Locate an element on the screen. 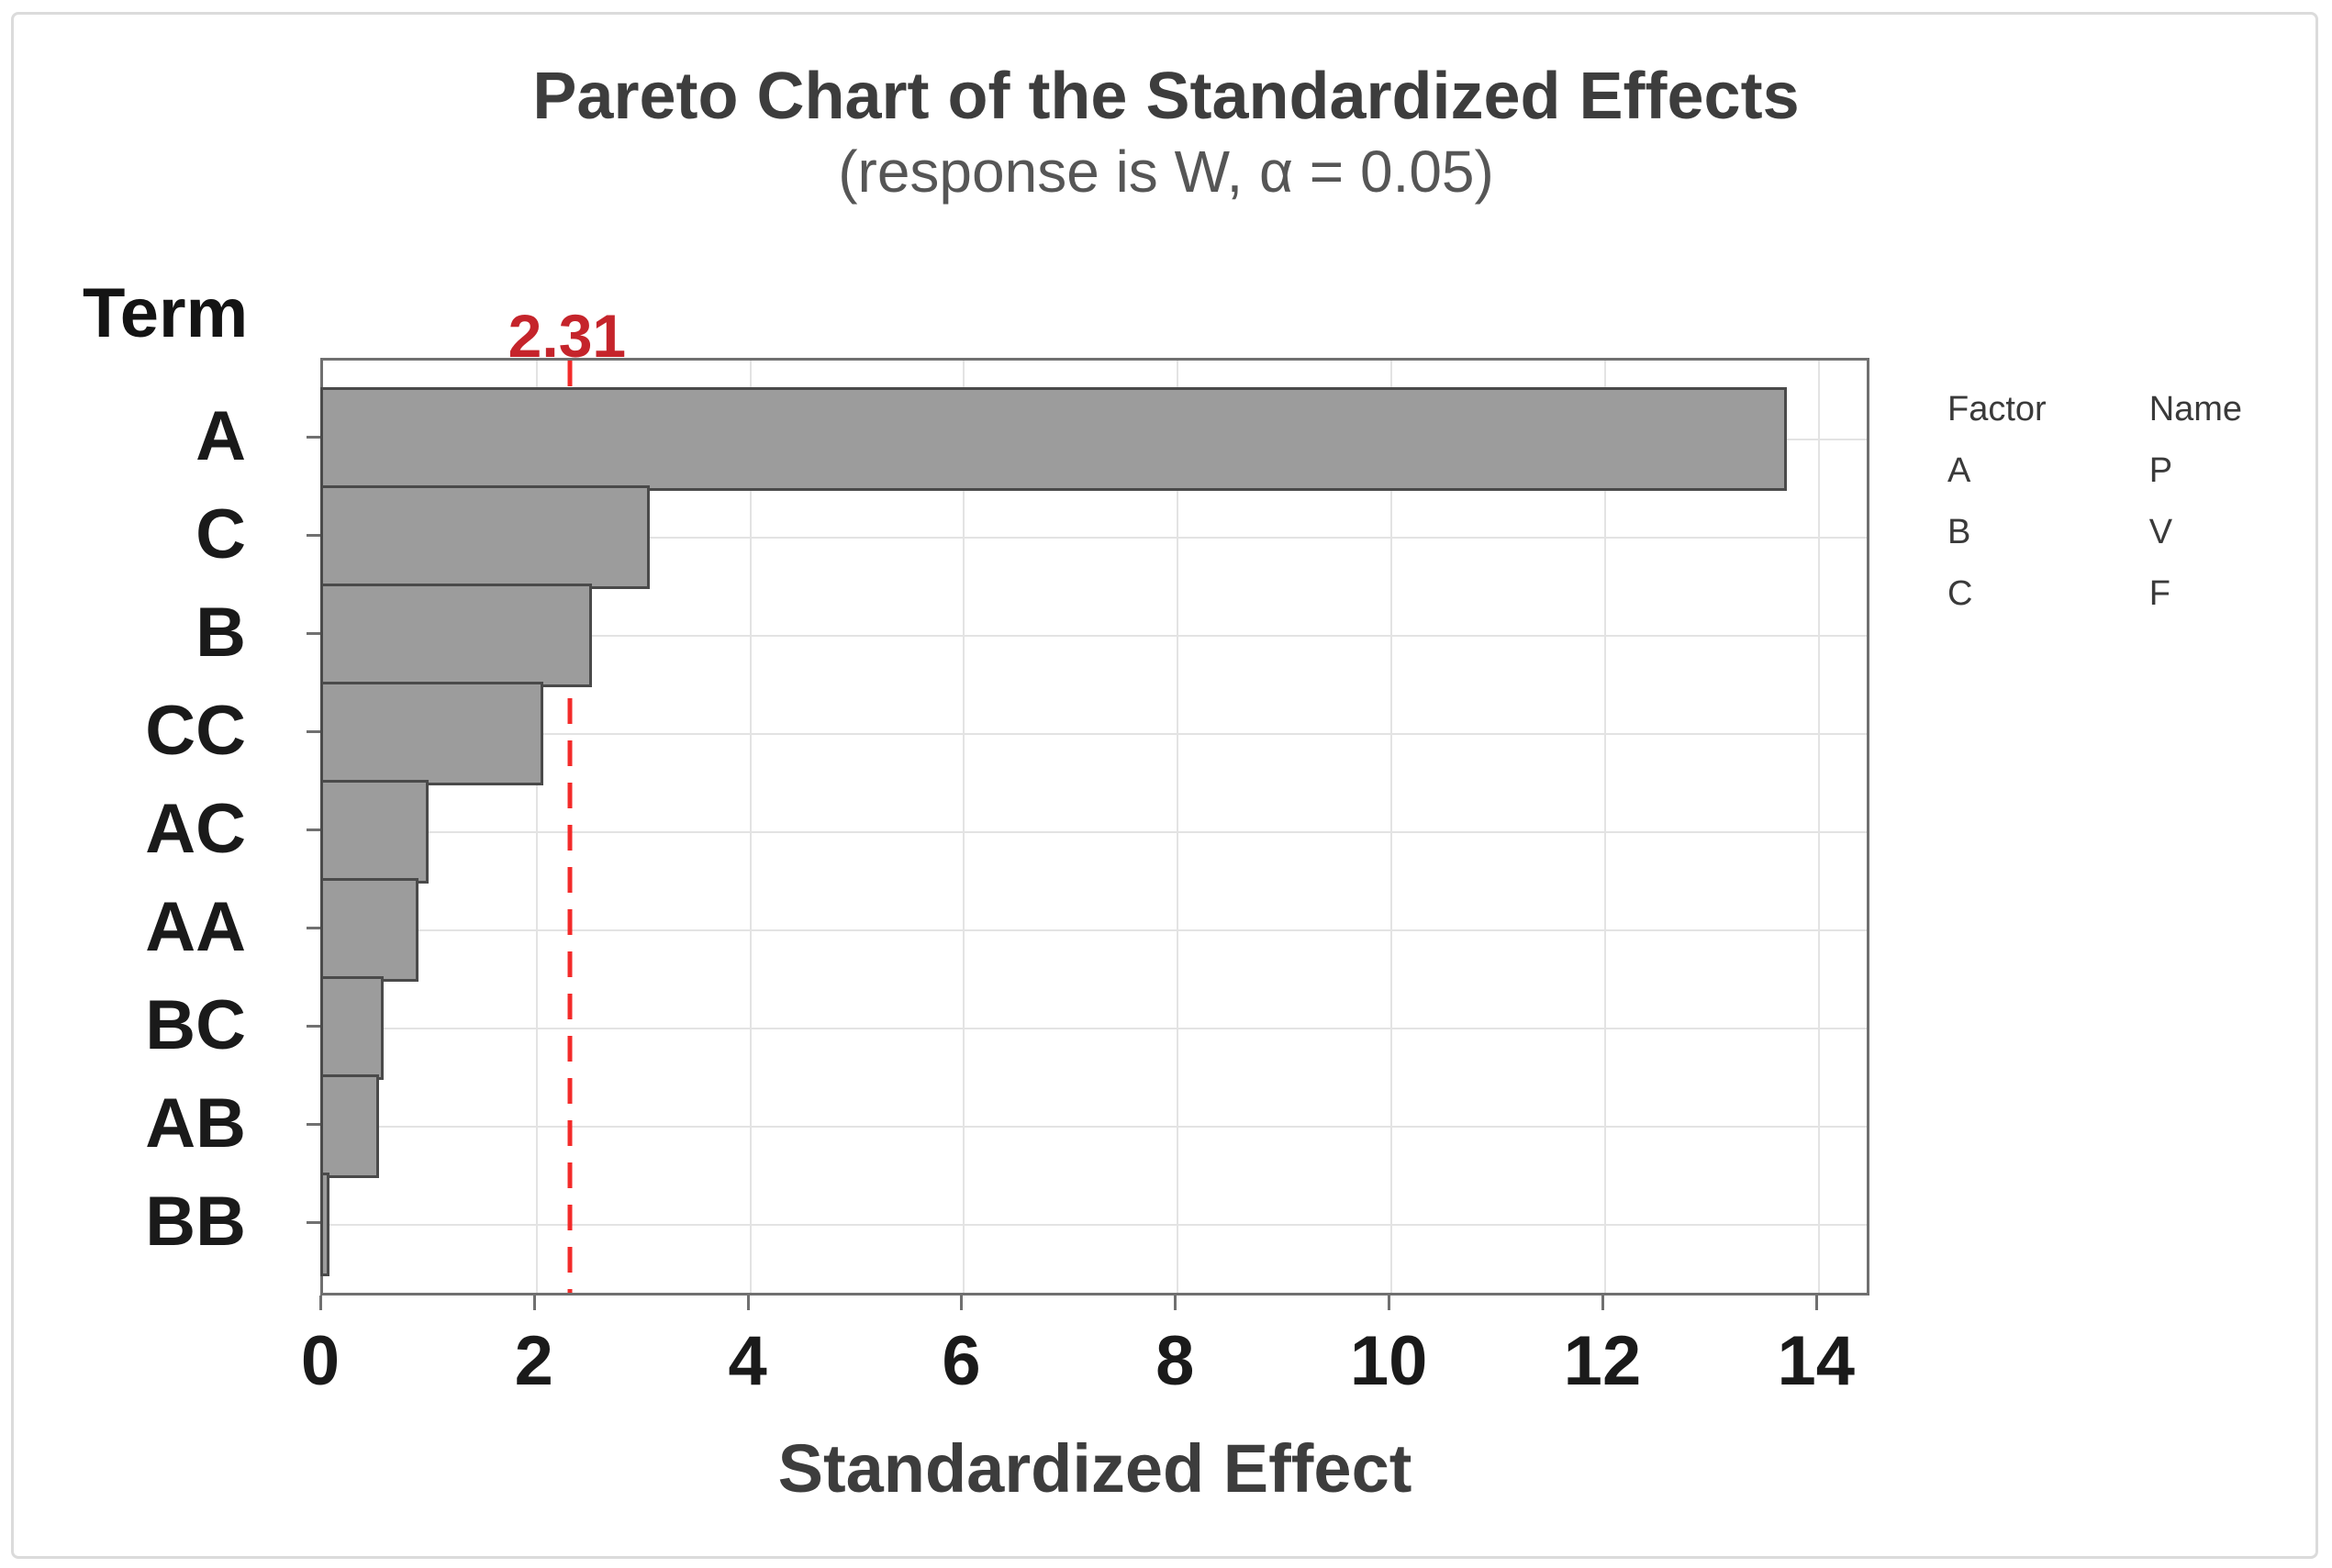 The width and height of the screenshot is (2332, 1568). reference-line is located at coordinates (570, 827).